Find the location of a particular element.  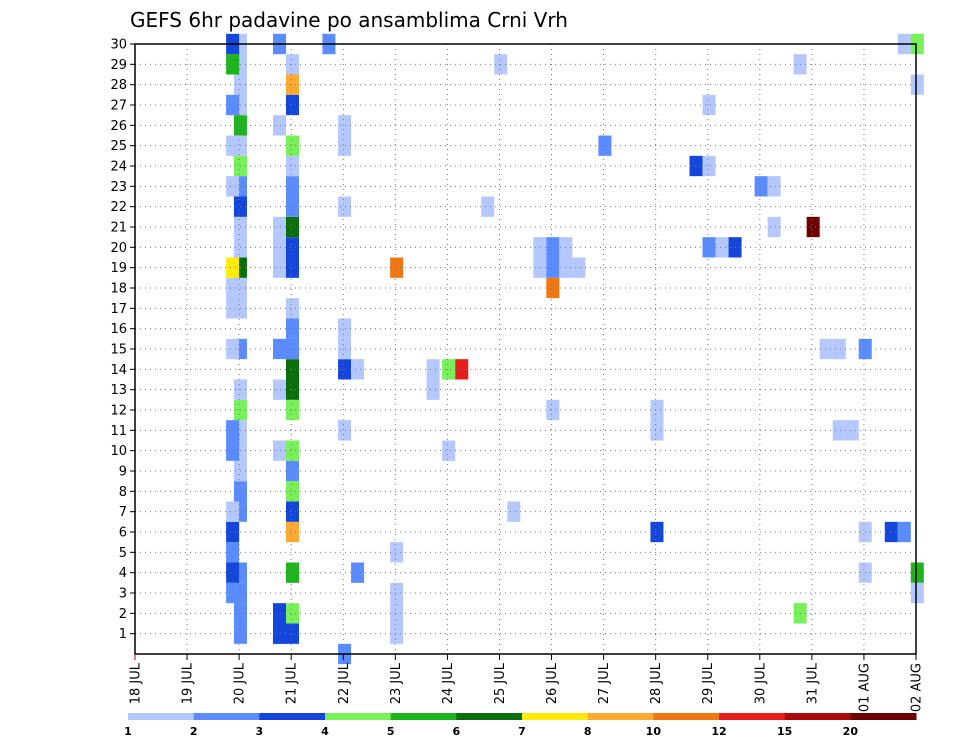

y-tick-label: 2 is located at coordinates (123, 614).